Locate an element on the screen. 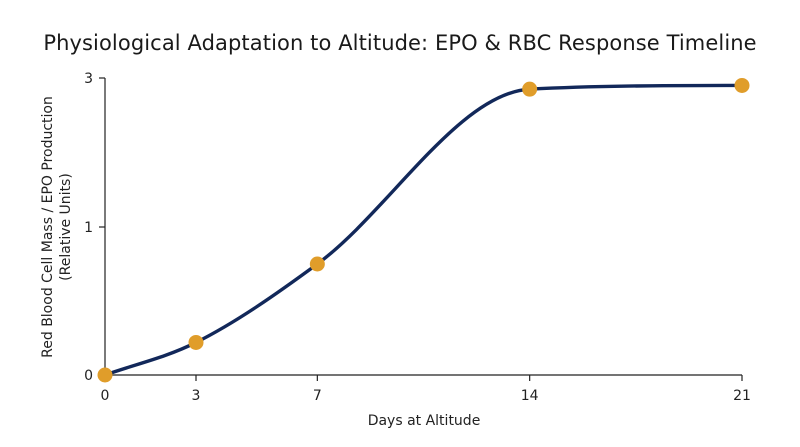 The width and height of the screenshot is (800, 447). x-tick-label: 7 is located at coordinates (317, 396).